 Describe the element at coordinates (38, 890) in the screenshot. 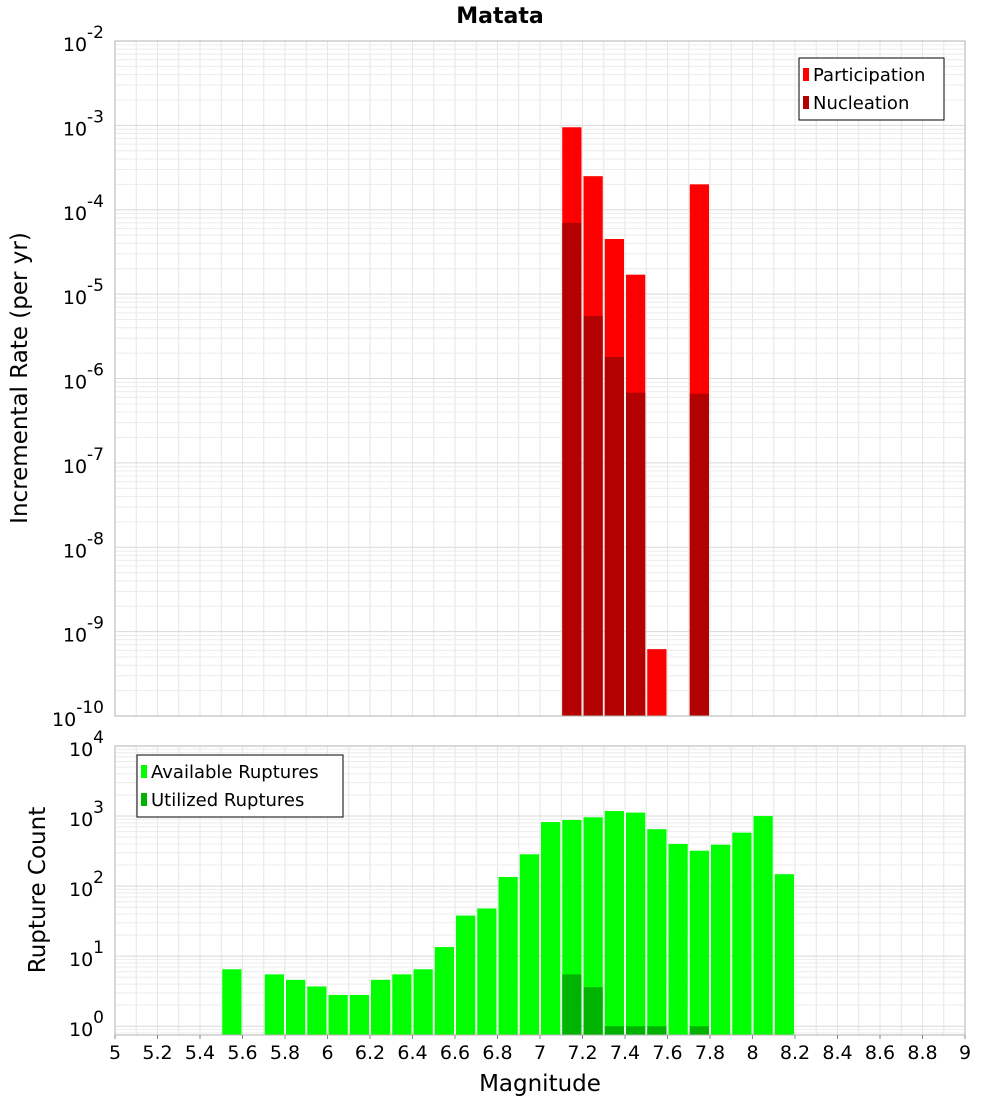

I see `bottom-y-axis-label: Rupture Count` at that location.